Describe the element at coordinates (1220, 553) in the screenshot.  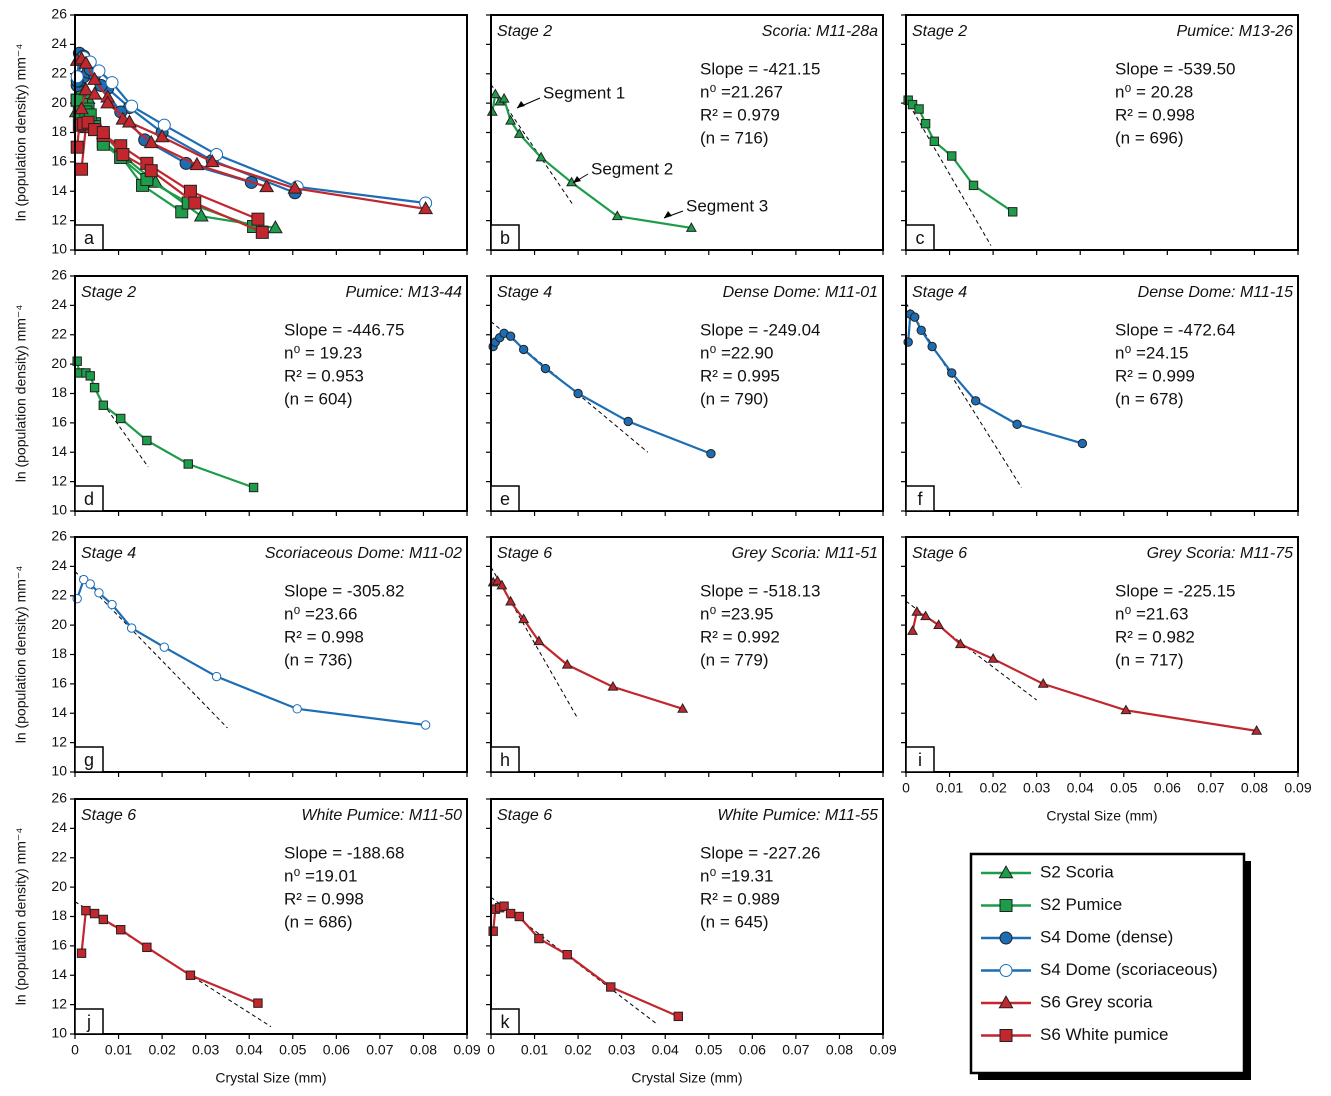
I see `sample-label: Grey Scoria: M11-75` at that location.